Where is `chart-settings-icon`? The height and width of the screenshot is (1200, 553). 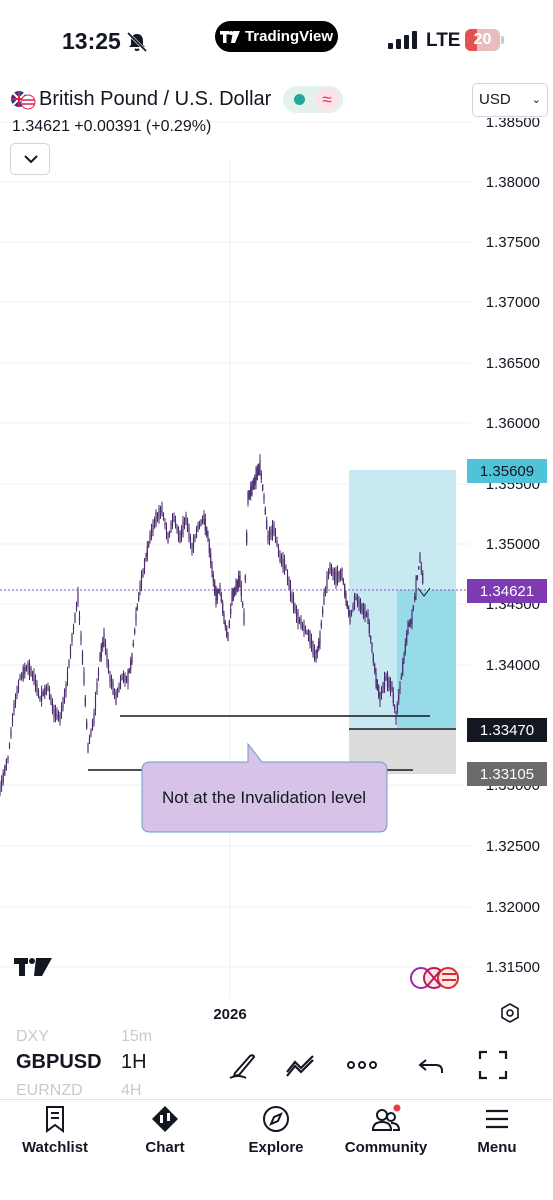 chart-settings-icon is located at coordinates (510, 1013).